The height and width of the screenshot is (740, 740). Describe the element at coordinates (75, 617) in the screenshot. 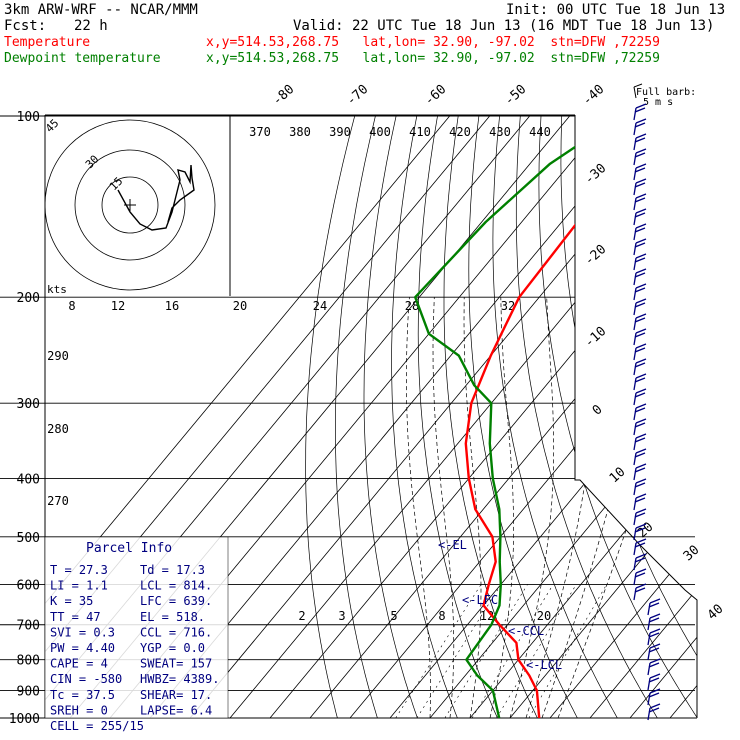

I see `parcel-info-left: TT = 47` at that location.